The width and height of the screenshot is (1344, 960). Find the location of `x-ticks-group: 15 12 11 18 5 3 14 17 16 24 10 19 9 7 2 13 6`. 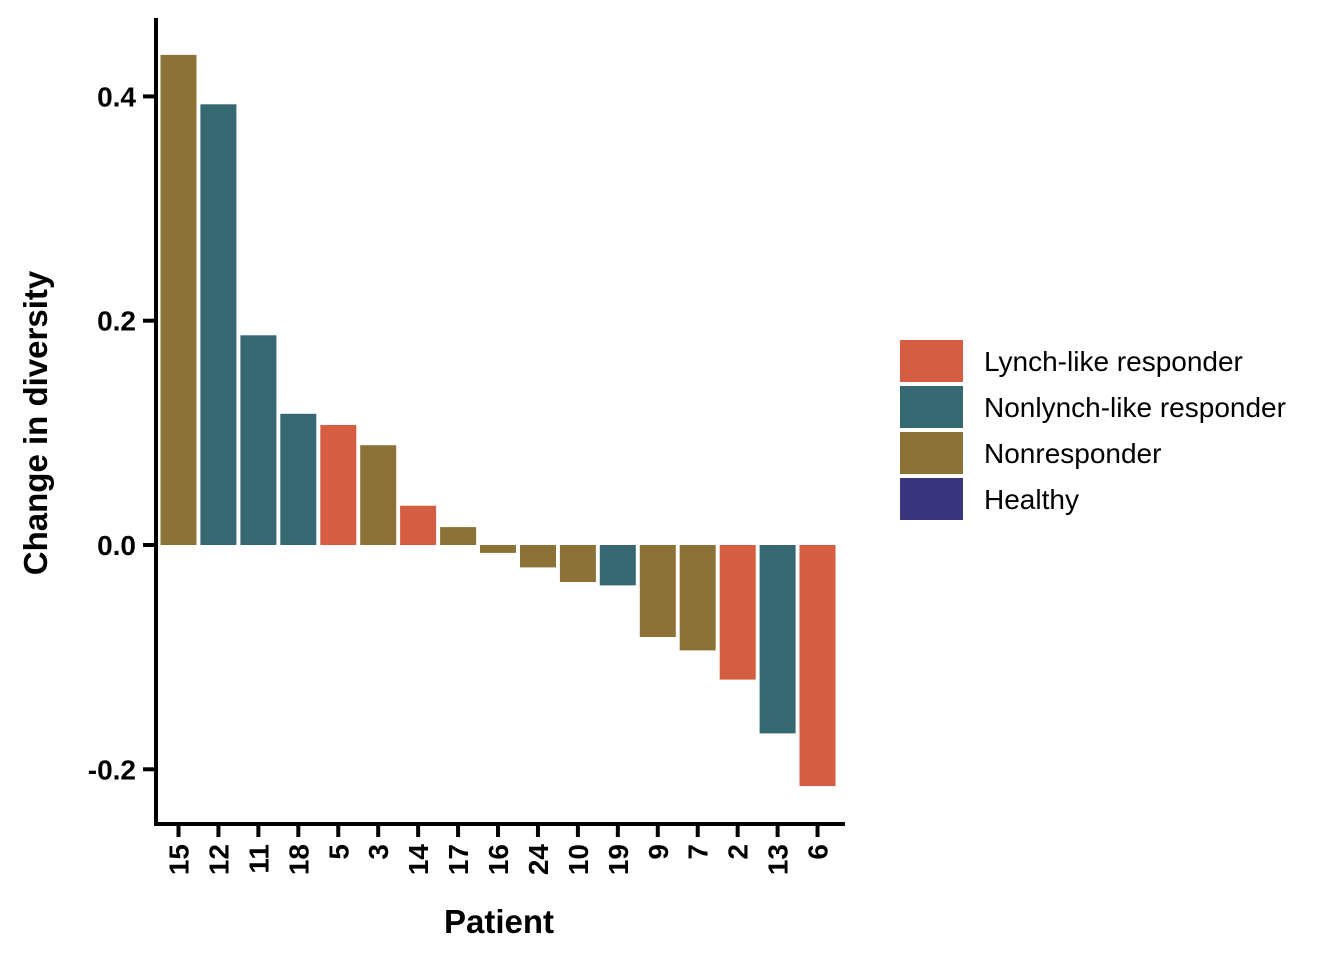

x-ticks-group: 15 12 11 18 5 3 14 17 16 24 10 19 9 7 2 13 6 is located at coordinates (499, 849).